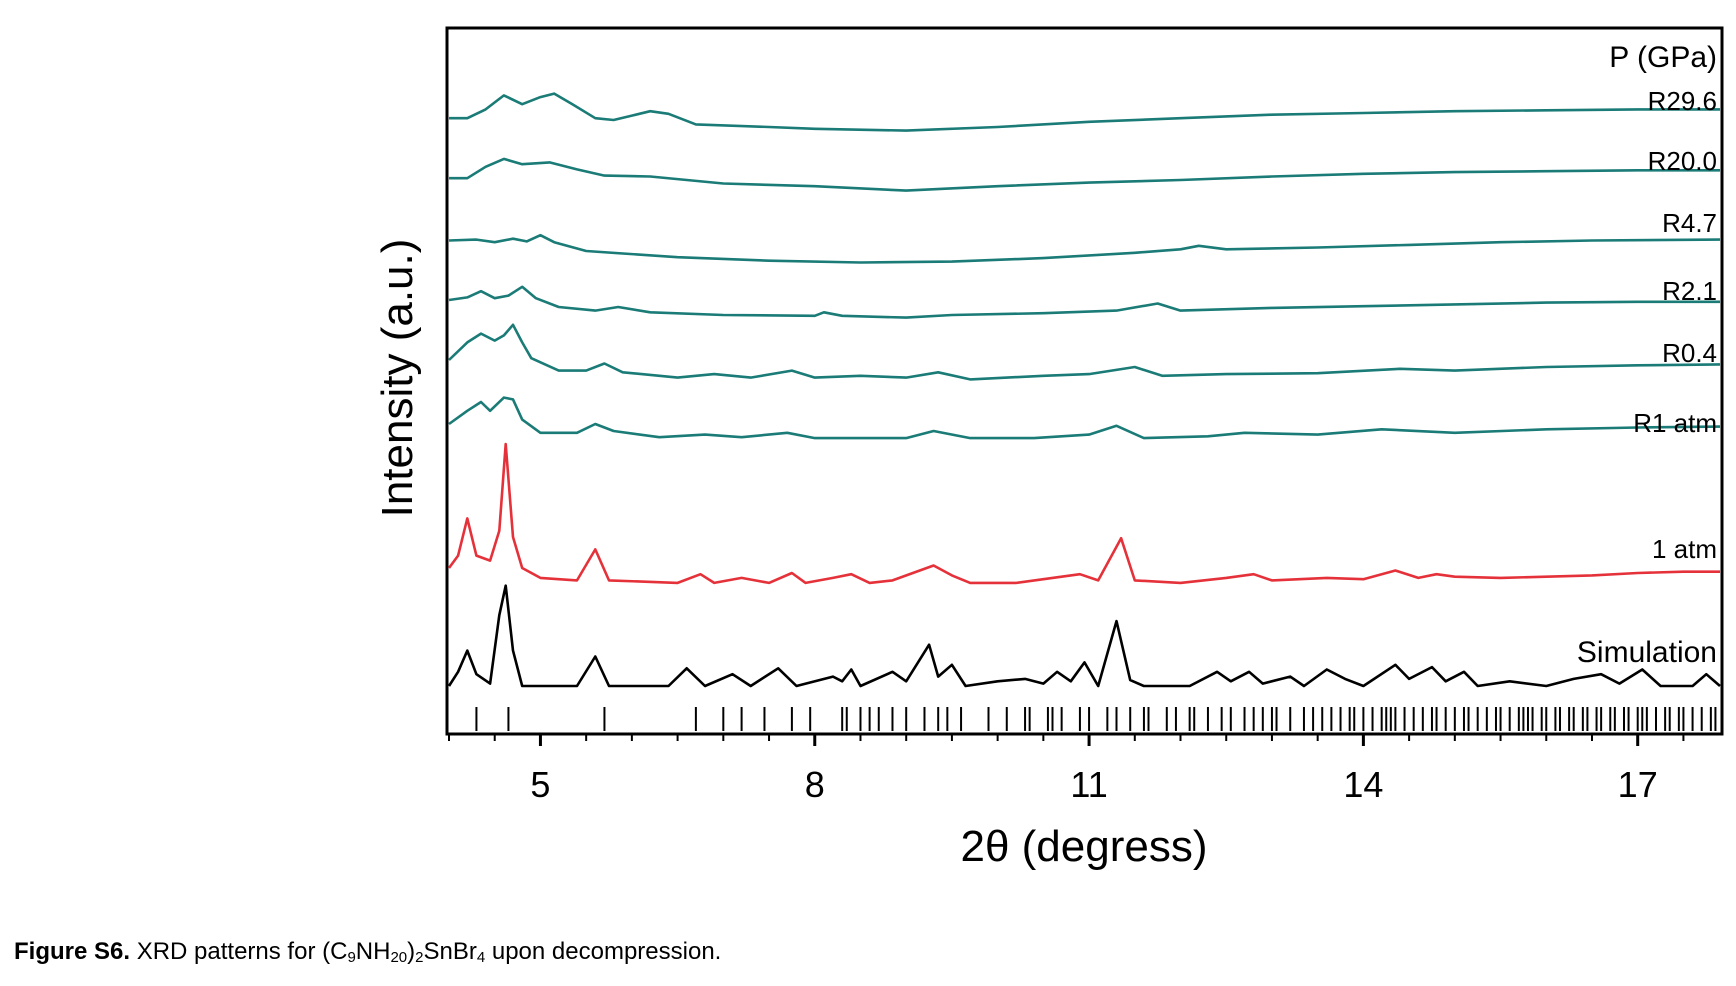 This screenshot has height=986, width=1736. What do you see at coordinates (603, 951) in the screenshot?
I see `caption-text: upon decompression.` at bounding box center [603, 951].